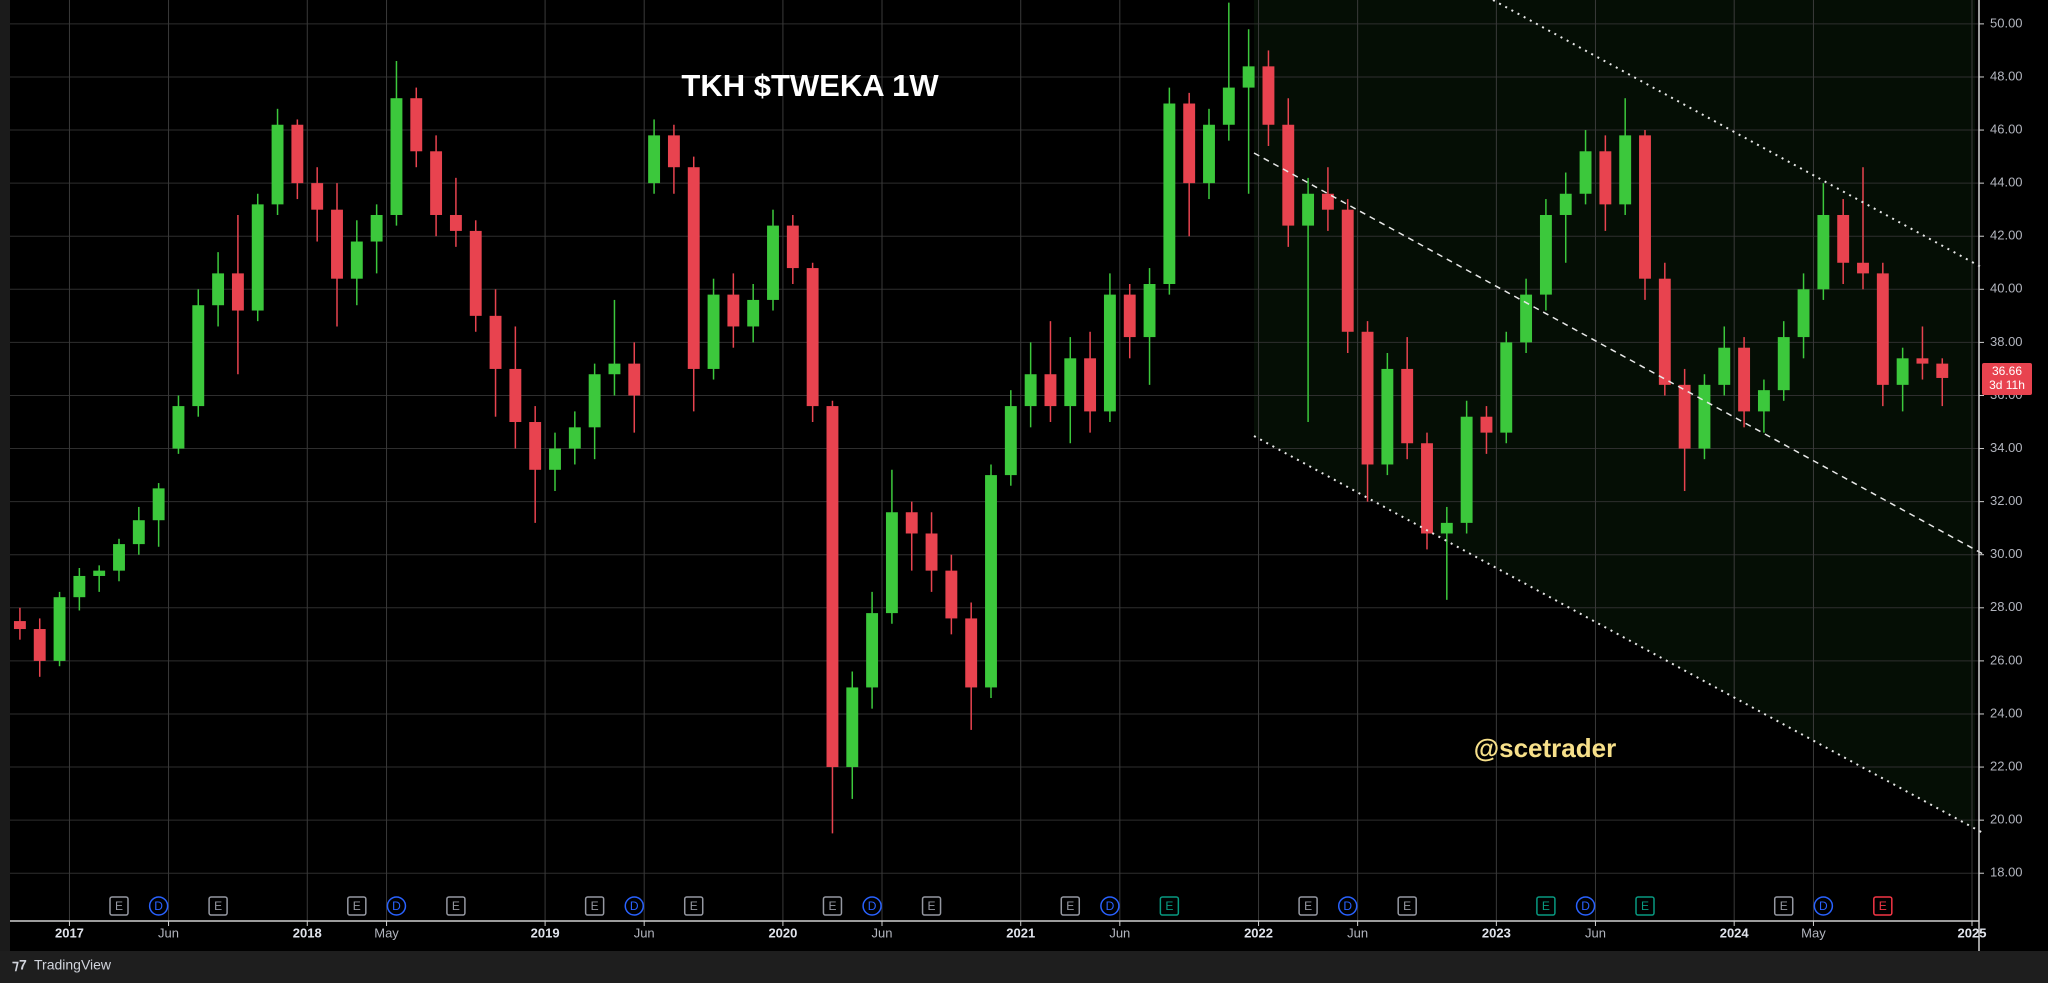  I want to click on y-tick-label: 28.00, so click(2006, 606).